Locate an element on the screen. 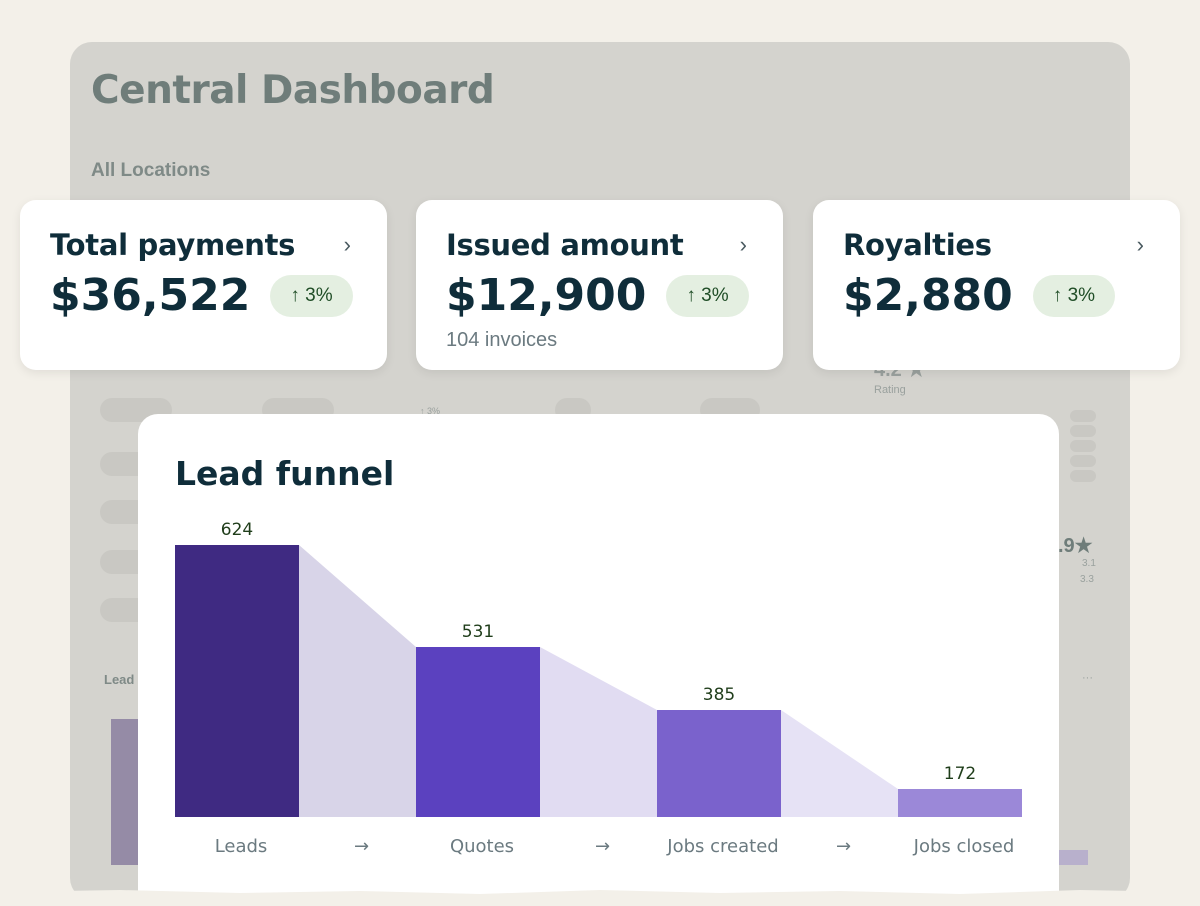 This screenshot has width=1200, height=906. bar-value-label: 531 is located at coordinates (478, 632).